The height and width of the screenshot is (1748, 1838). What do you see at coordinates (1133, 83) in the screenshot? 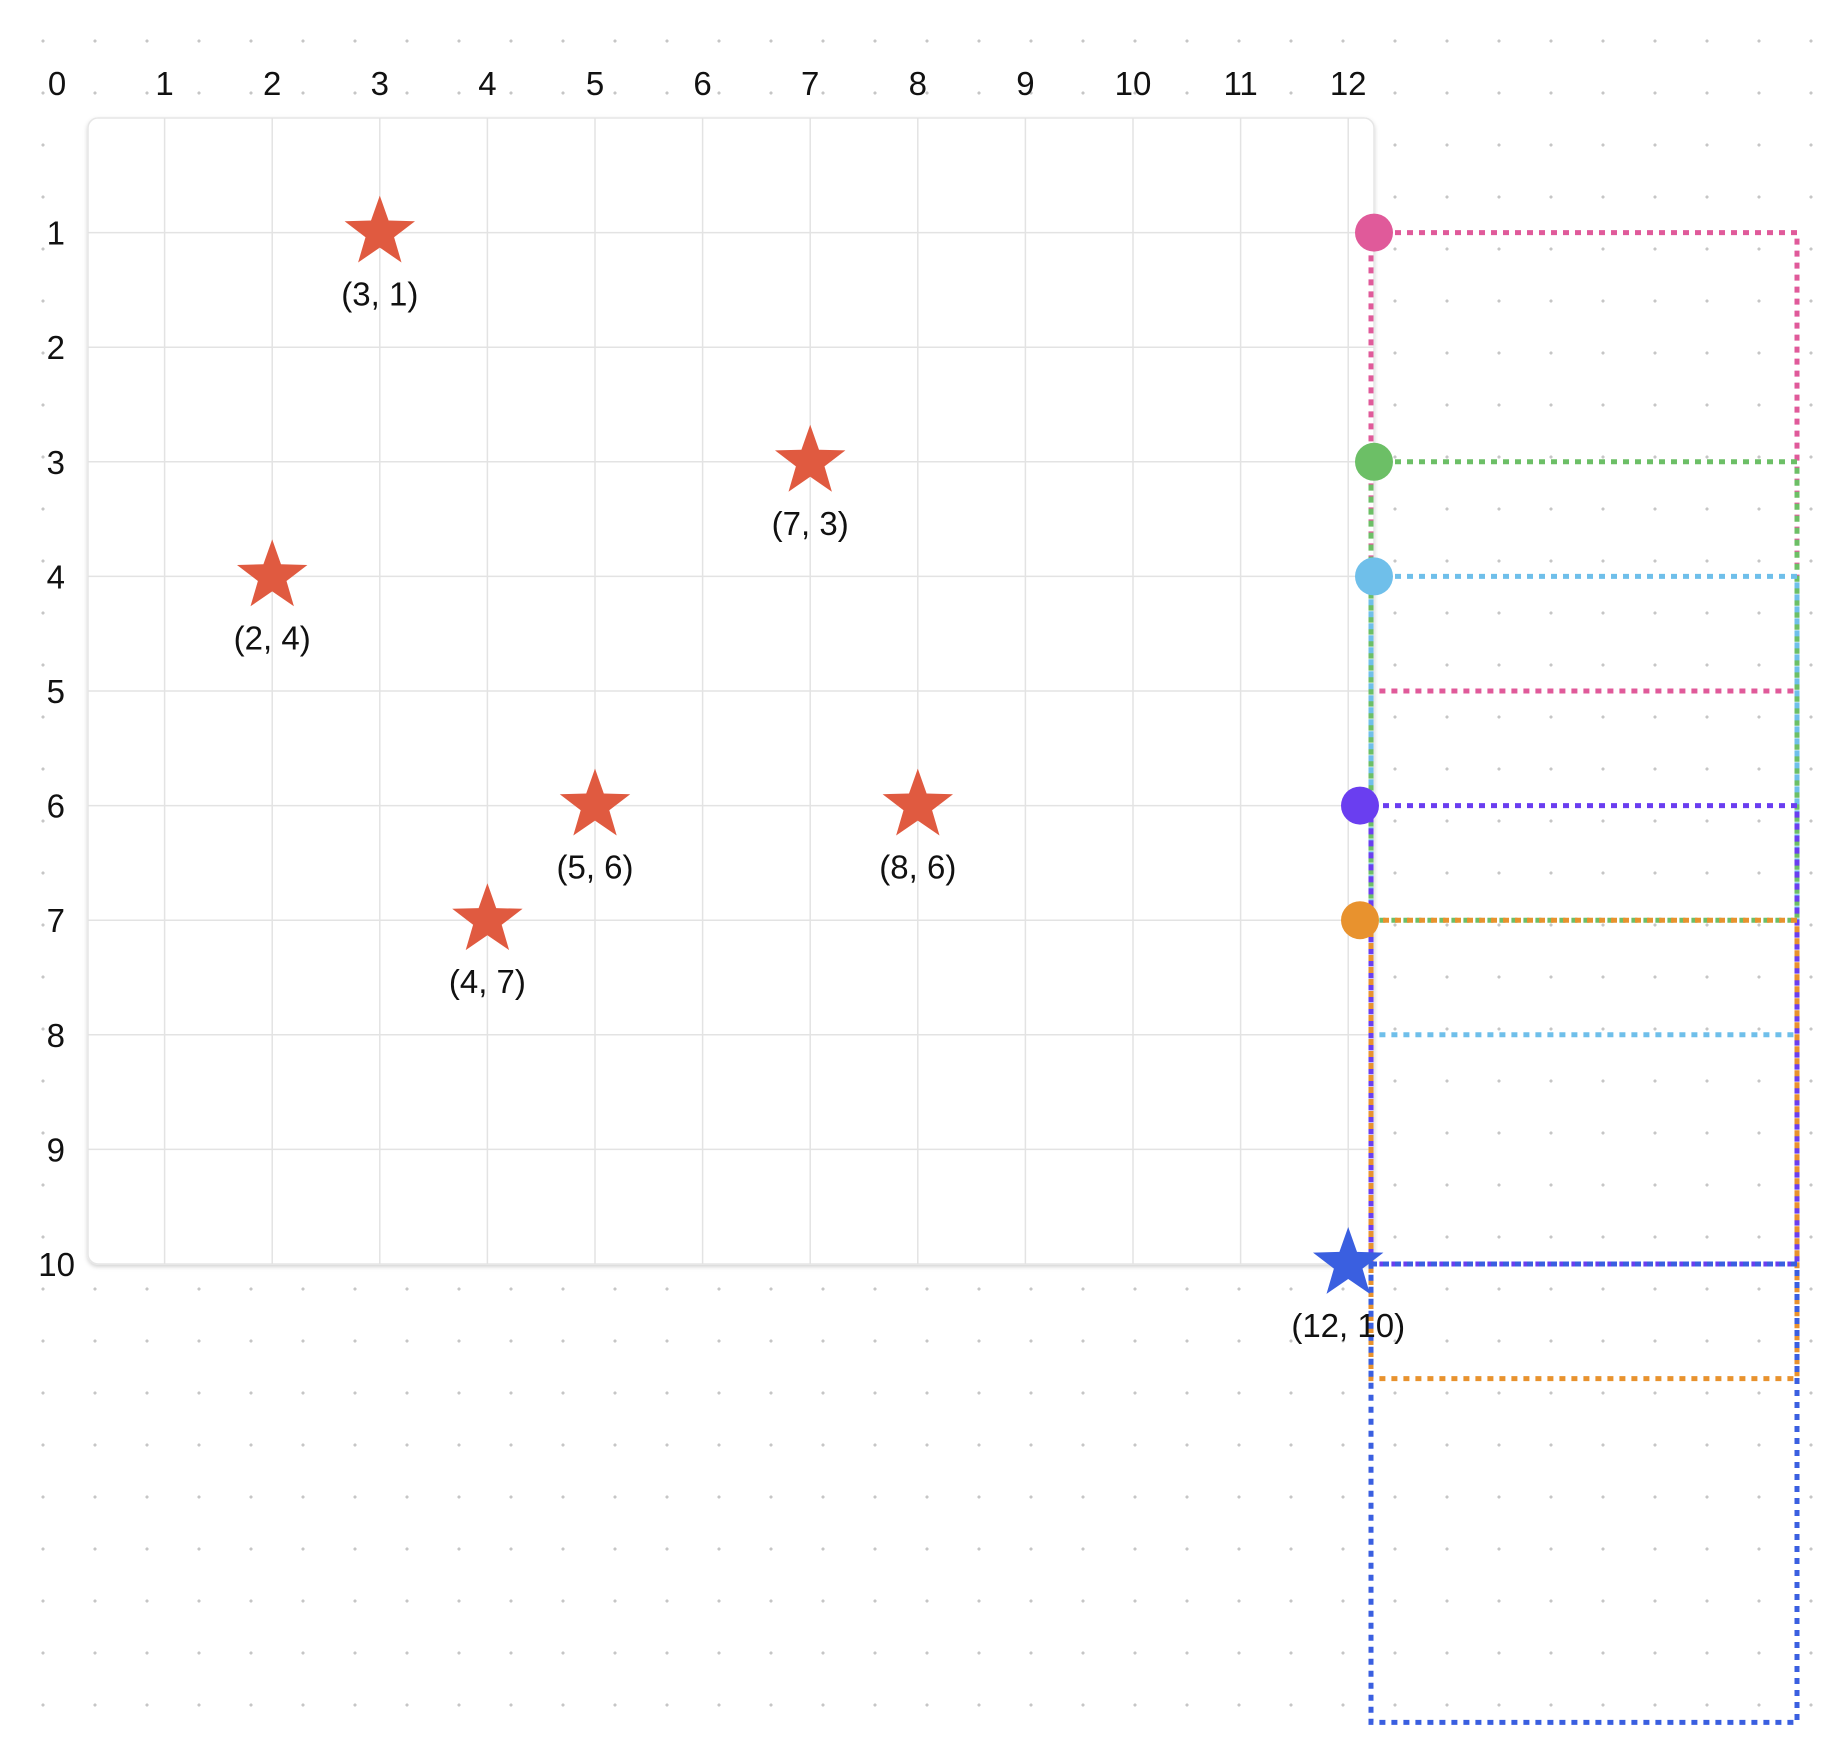
I see `x-tick-label: 10` at bounding box center [1133, 83].